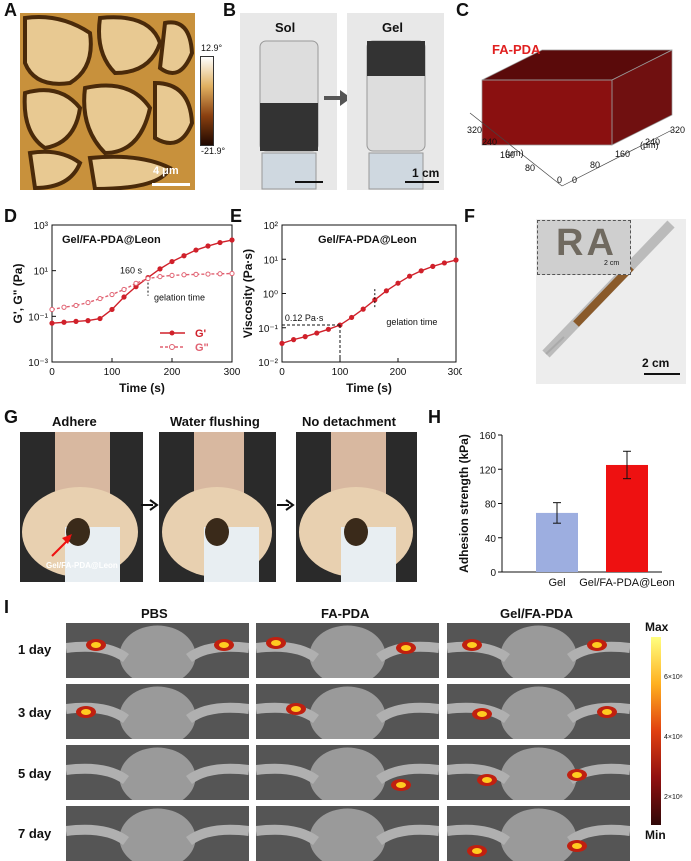  I want to click on vial-scalebar-label: 1 cm, so click(425, 173).